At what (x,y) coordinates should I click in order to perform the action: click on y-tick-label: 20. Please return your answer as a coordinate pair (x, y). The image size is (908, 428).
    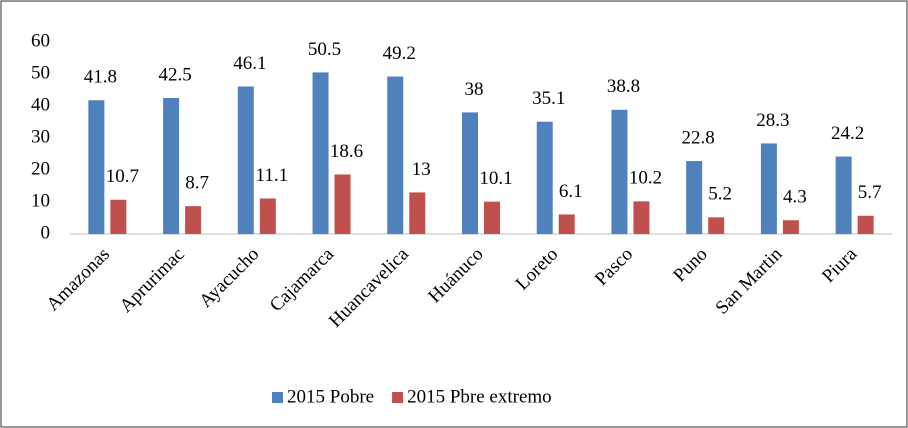
    Looking at the image, I should click on (40, 168).